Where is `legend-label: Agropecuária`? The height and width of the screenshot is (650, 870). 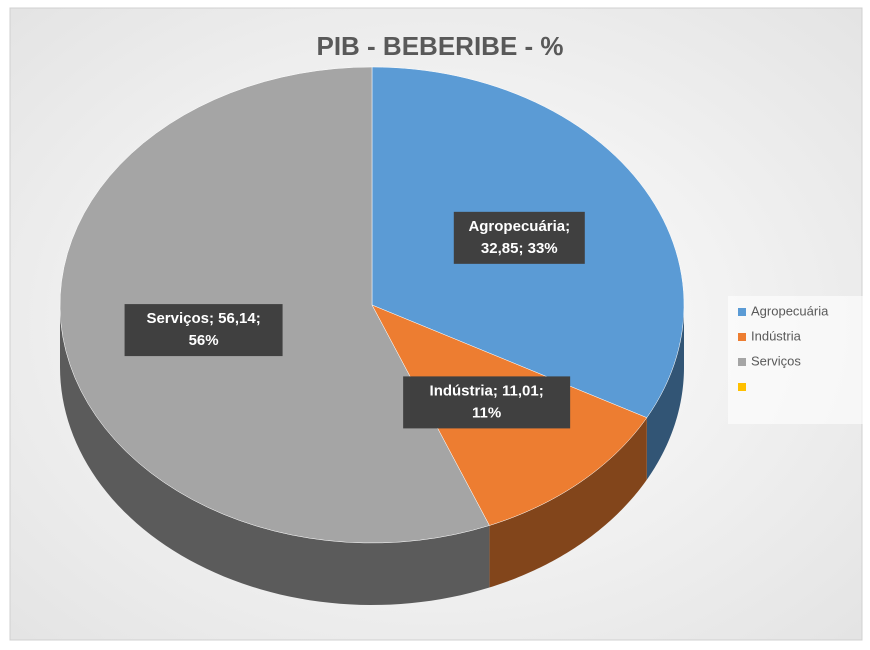
legend-label: Agropecuária is located at coordinates (790, 310).